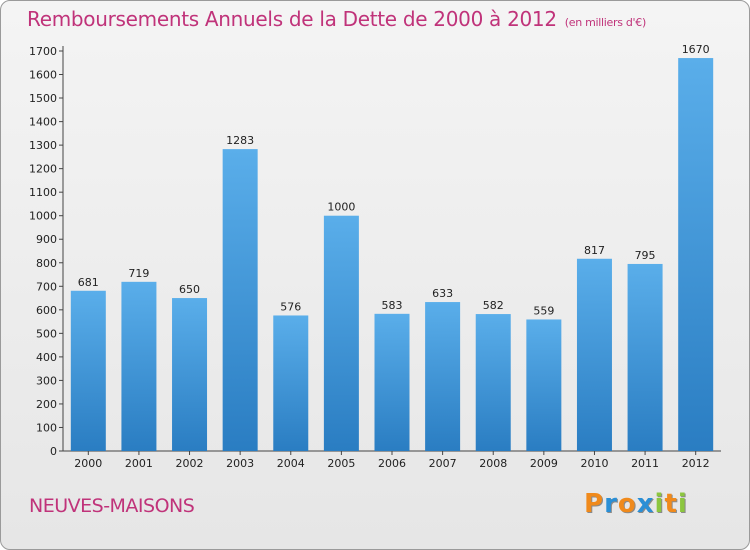  I want to click on chart-unit: (en milliers d'€), so click(605, 22).